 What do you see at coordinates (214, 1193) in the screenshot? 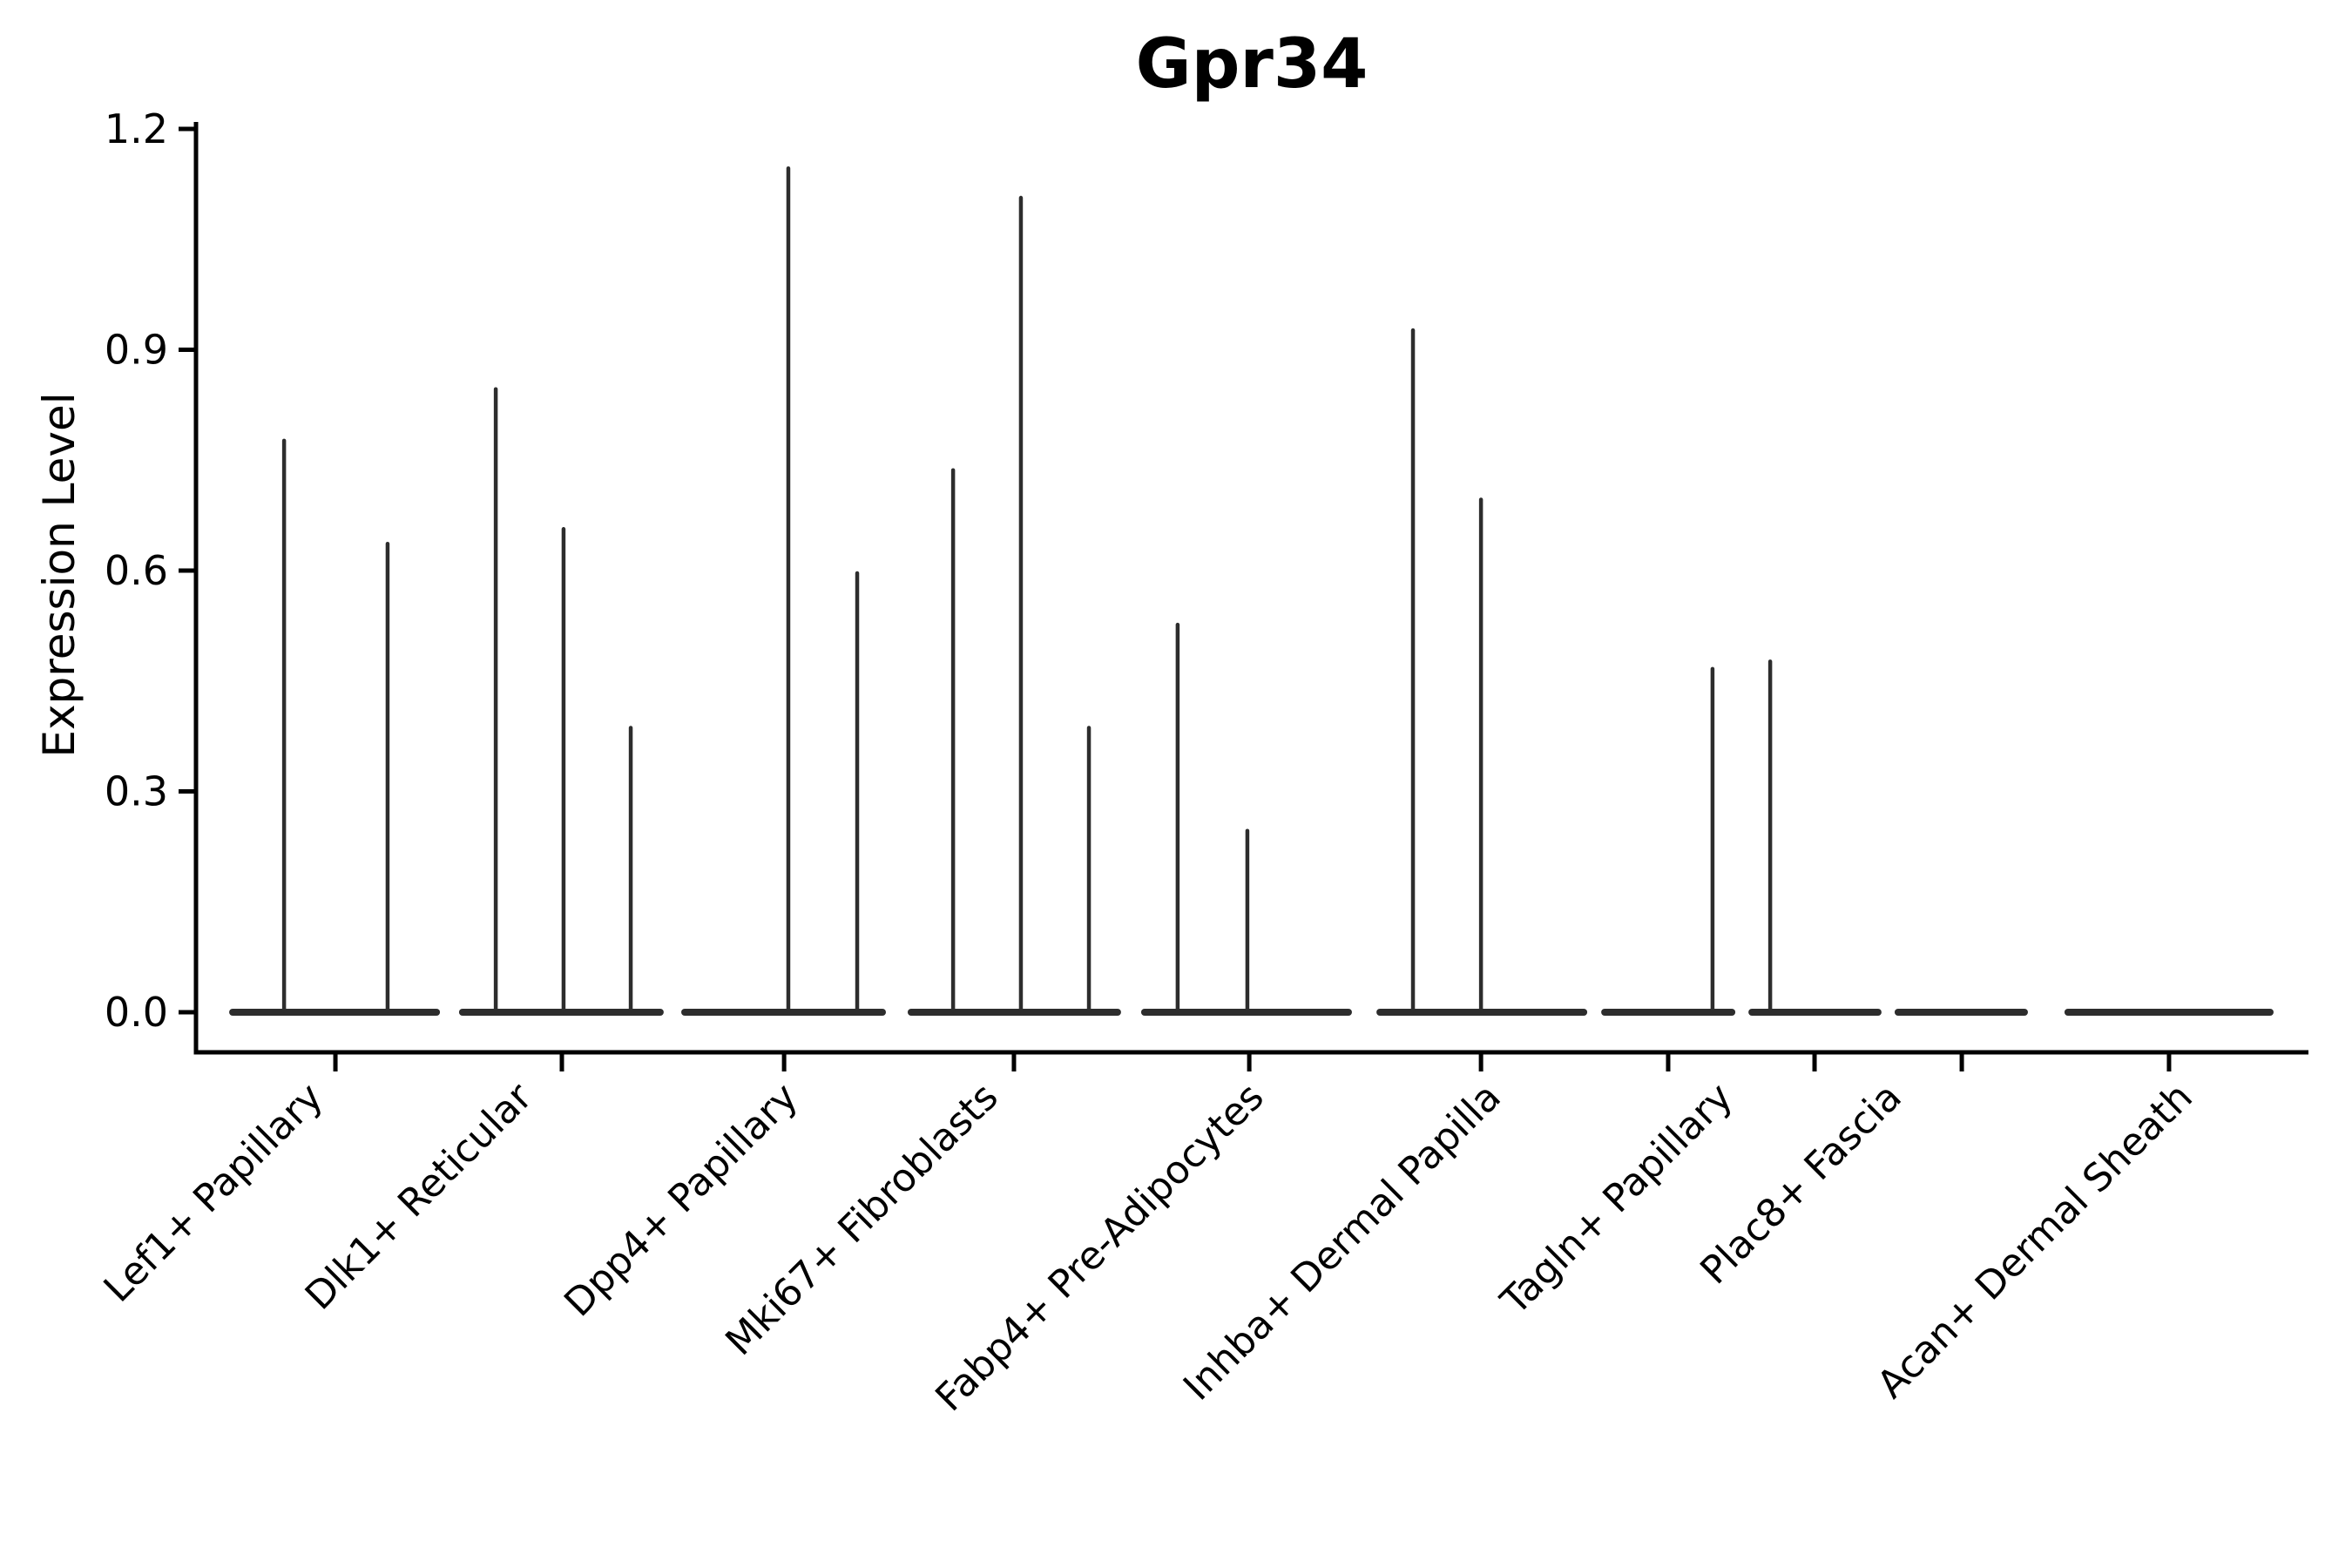
I see `x-category-label: Lef1+ Papillary` at bounding box center [214, 1193].